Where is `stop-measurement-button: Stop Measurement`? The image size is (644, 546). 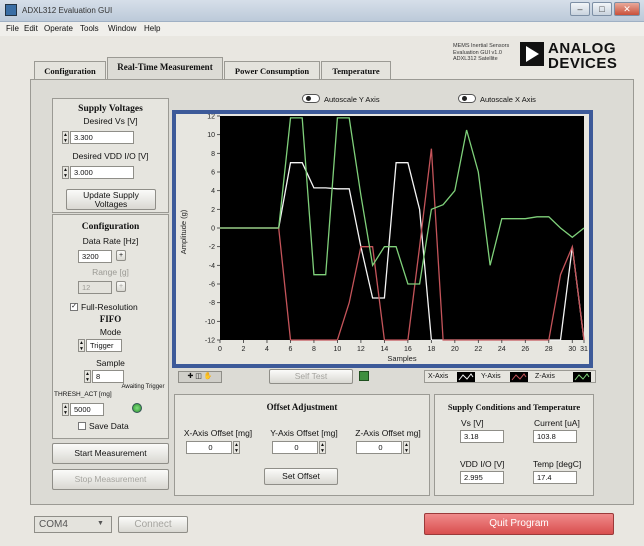 stop-measurement-button: Stop Measurement is located at coordinates (110, 479).